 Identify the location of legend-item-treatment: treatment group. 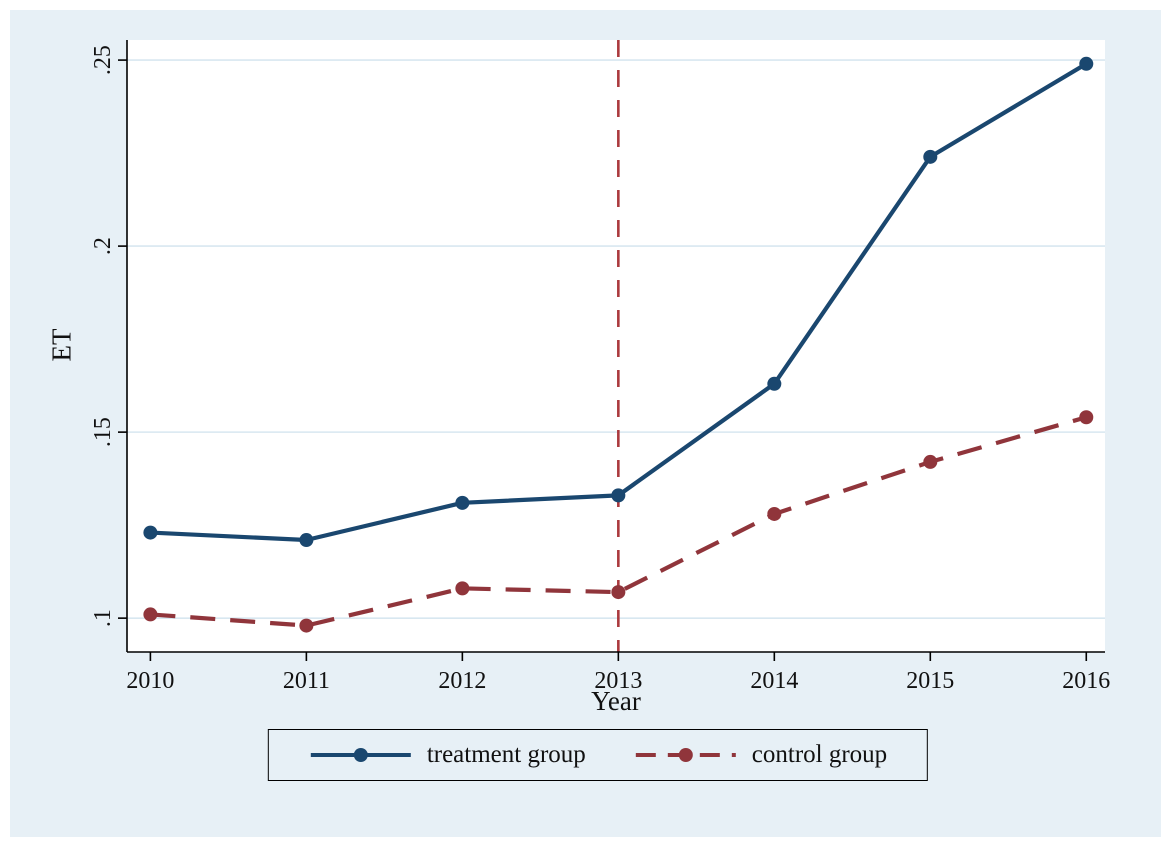
(447, 755).